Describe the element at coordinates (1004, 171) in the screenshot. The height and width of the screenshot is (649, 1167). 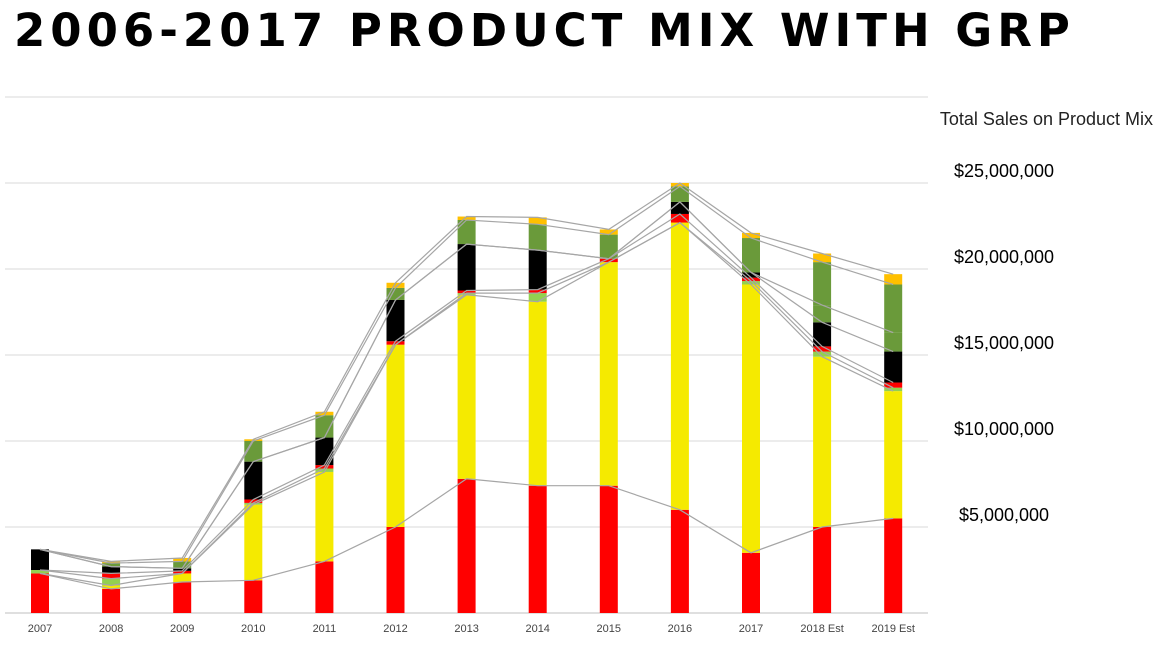
I see `y-tick-label: $25,000,000` at that location.